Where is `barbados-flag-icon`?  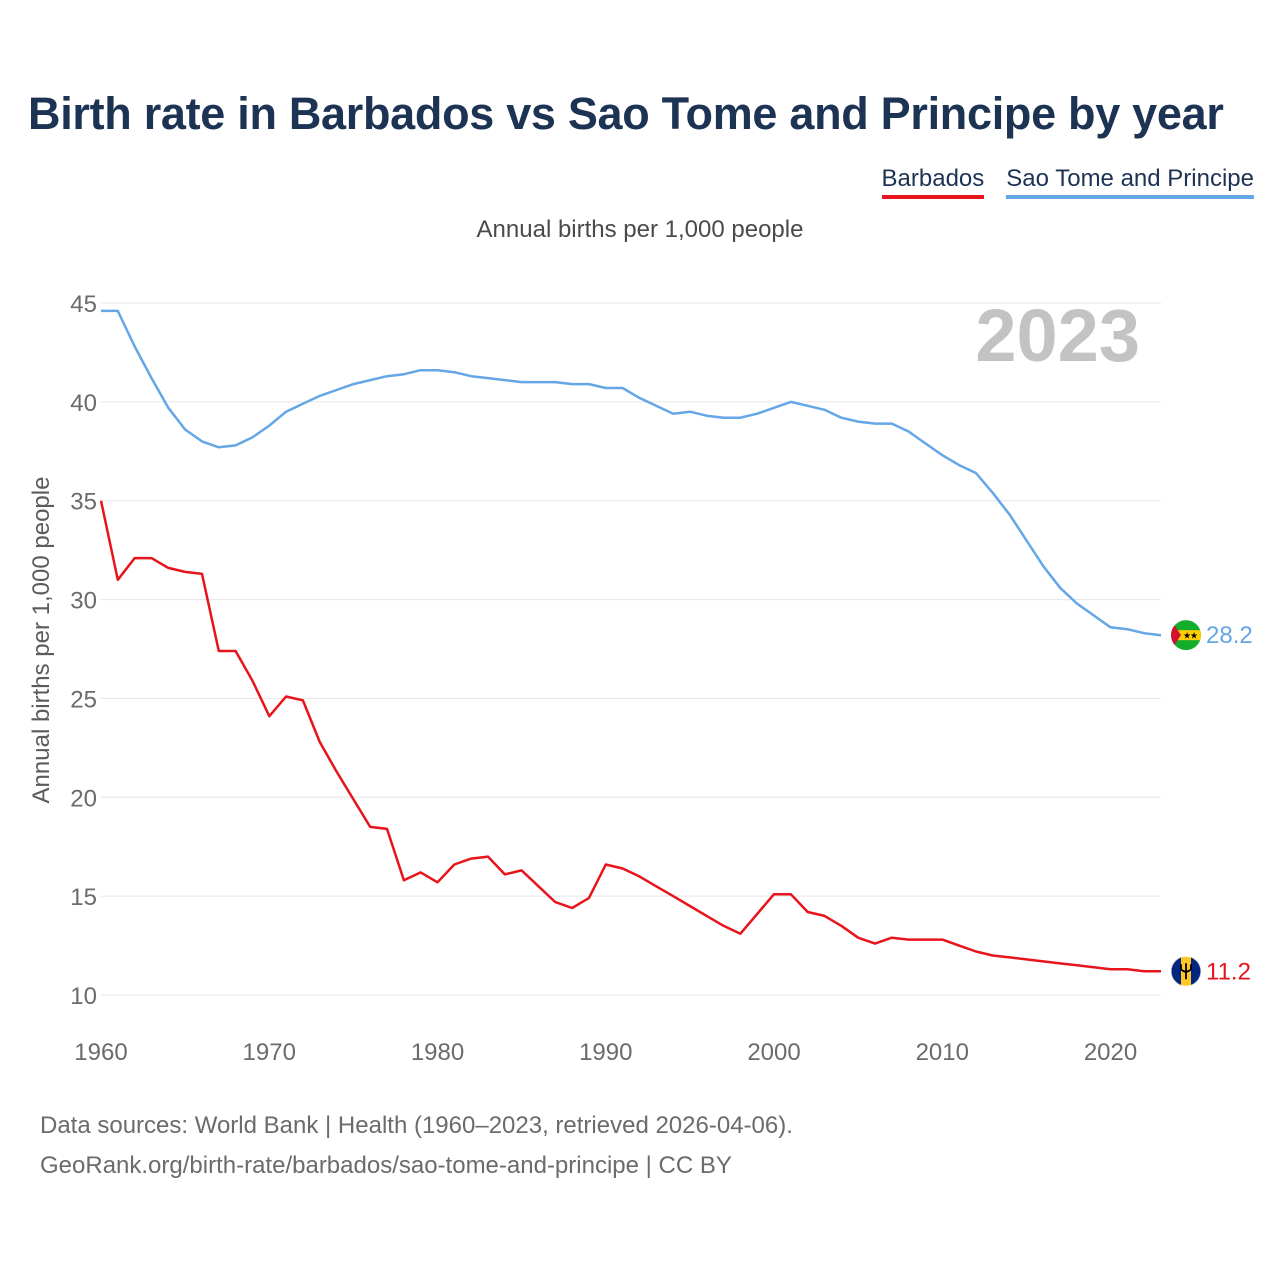
barbados-flag-icon is located at coordinates (1186, 971).